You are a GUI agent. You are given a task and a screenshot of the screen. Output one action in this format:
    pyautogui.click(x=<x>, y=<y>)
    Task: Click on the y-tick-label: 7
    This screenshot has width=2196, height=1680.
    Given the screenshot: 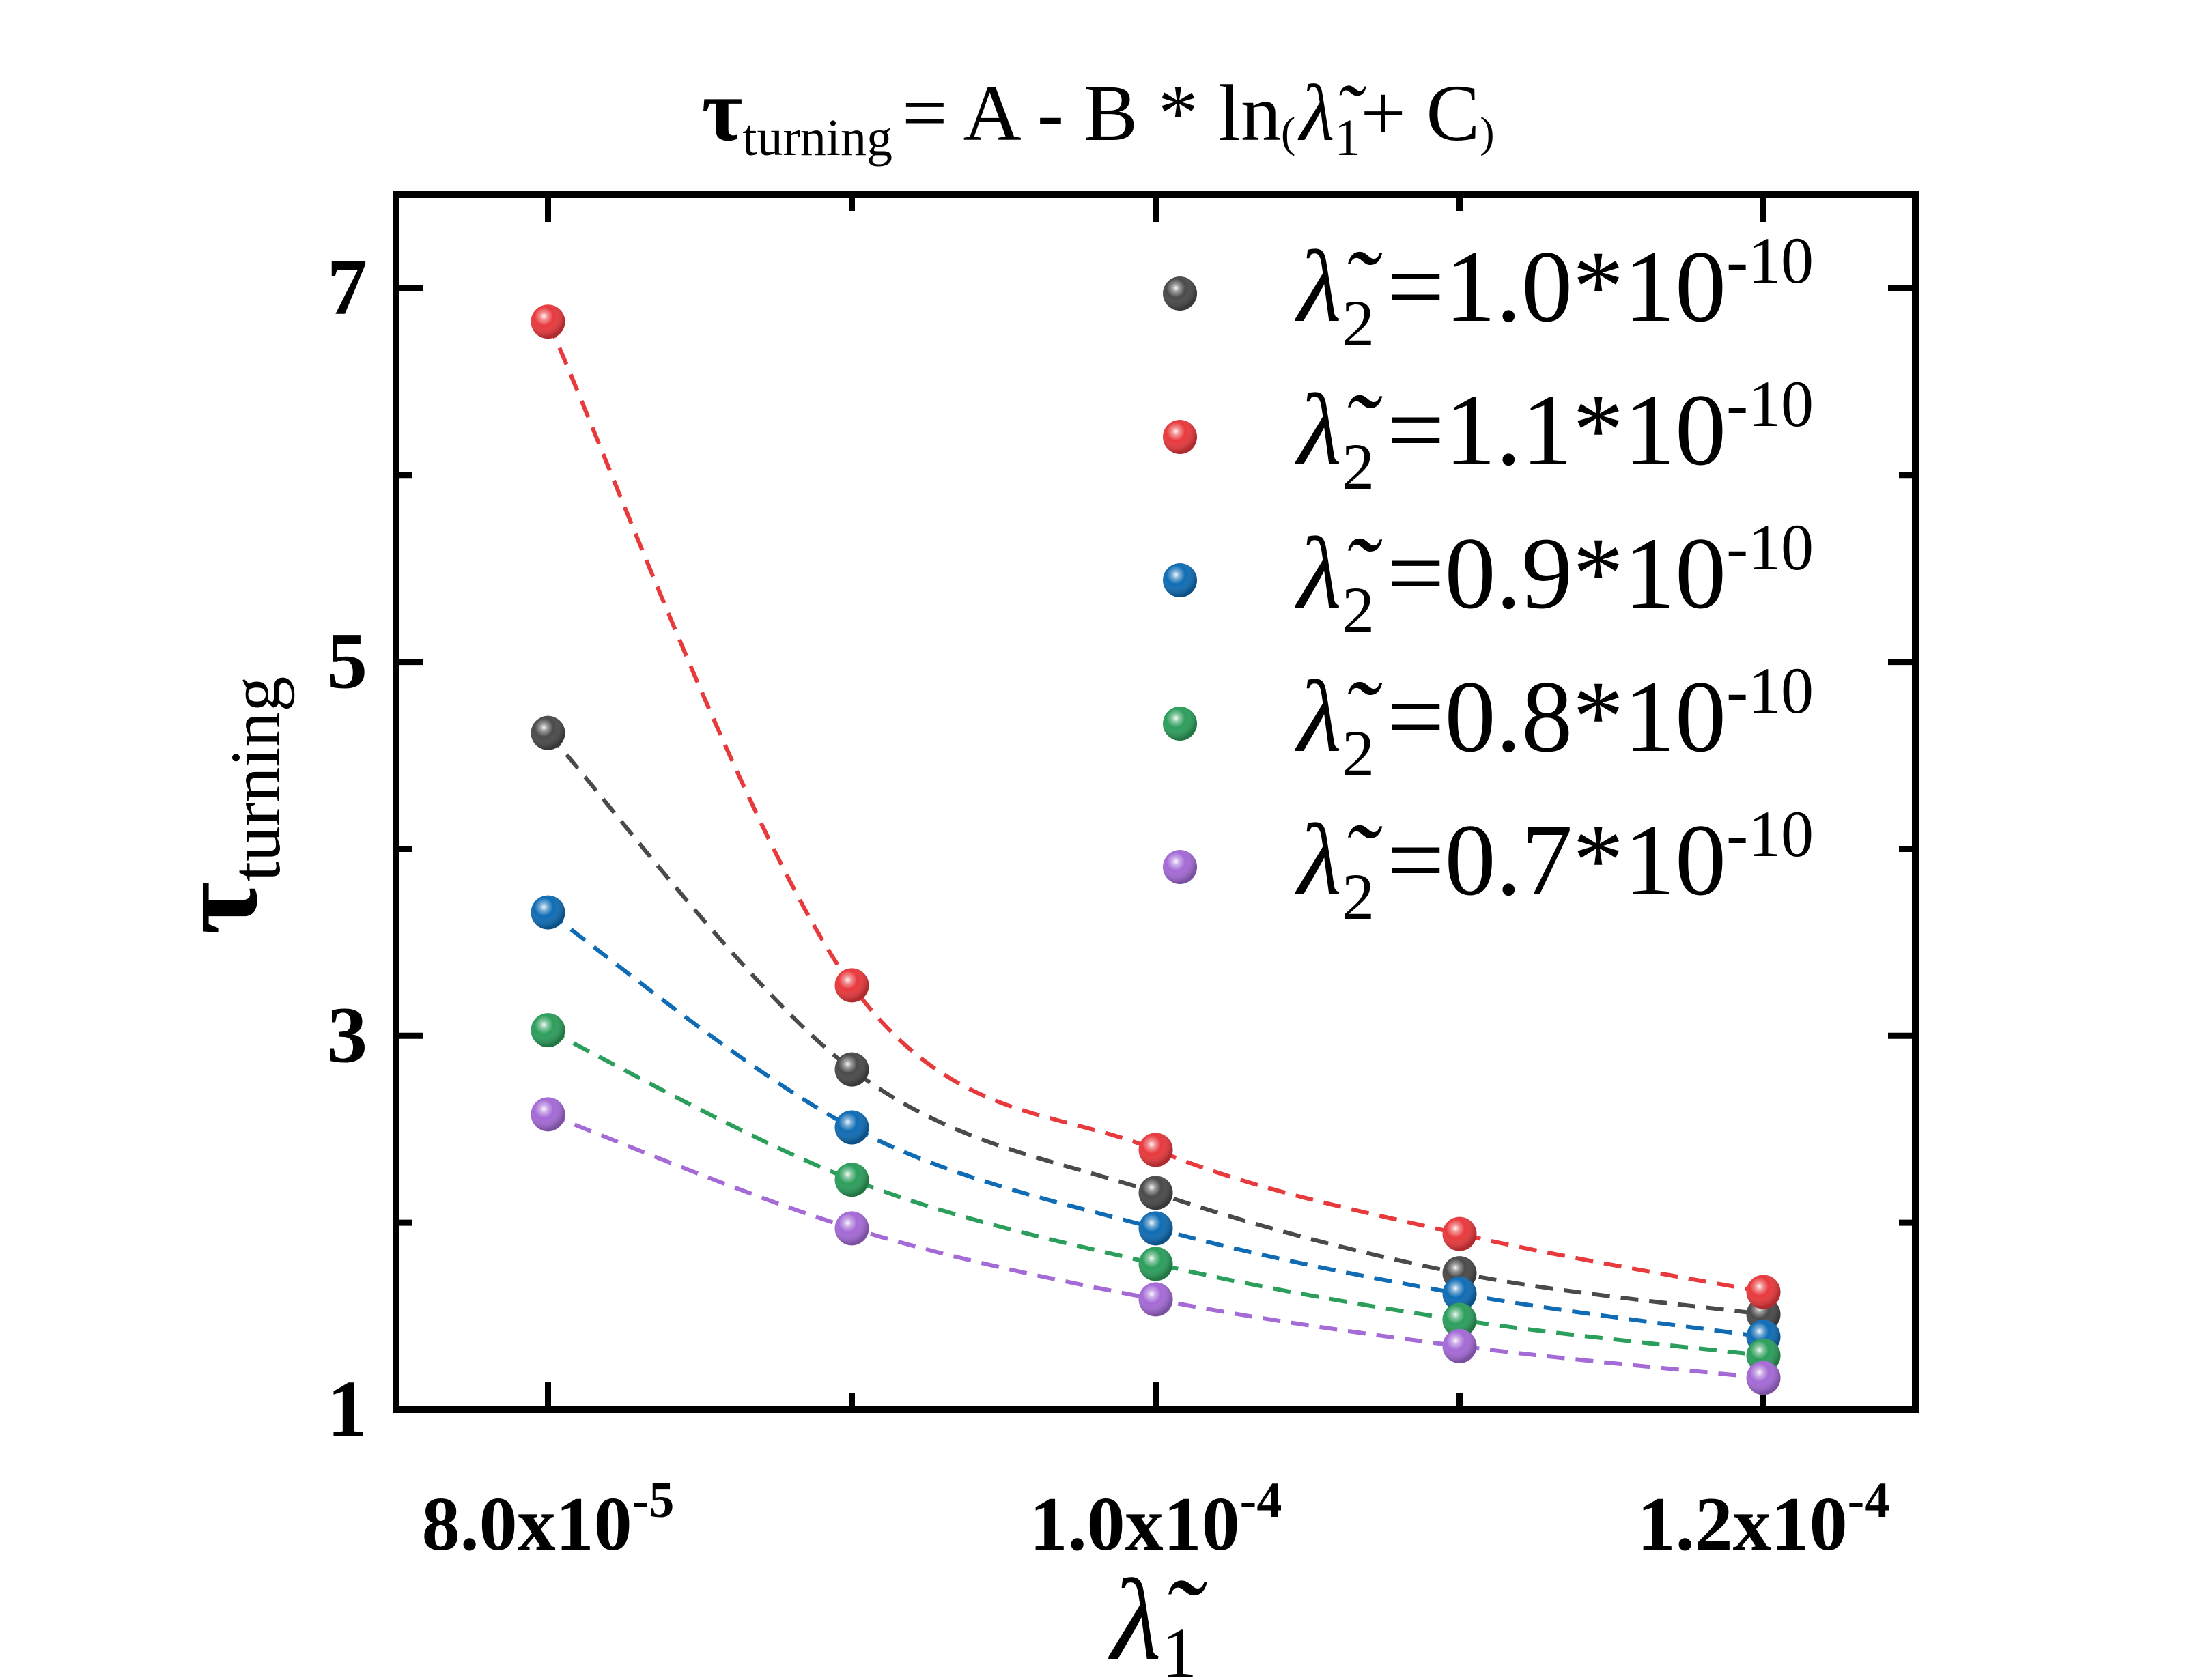 What is the action you would take?
    pyautogui.click(x=347, y=287)
    